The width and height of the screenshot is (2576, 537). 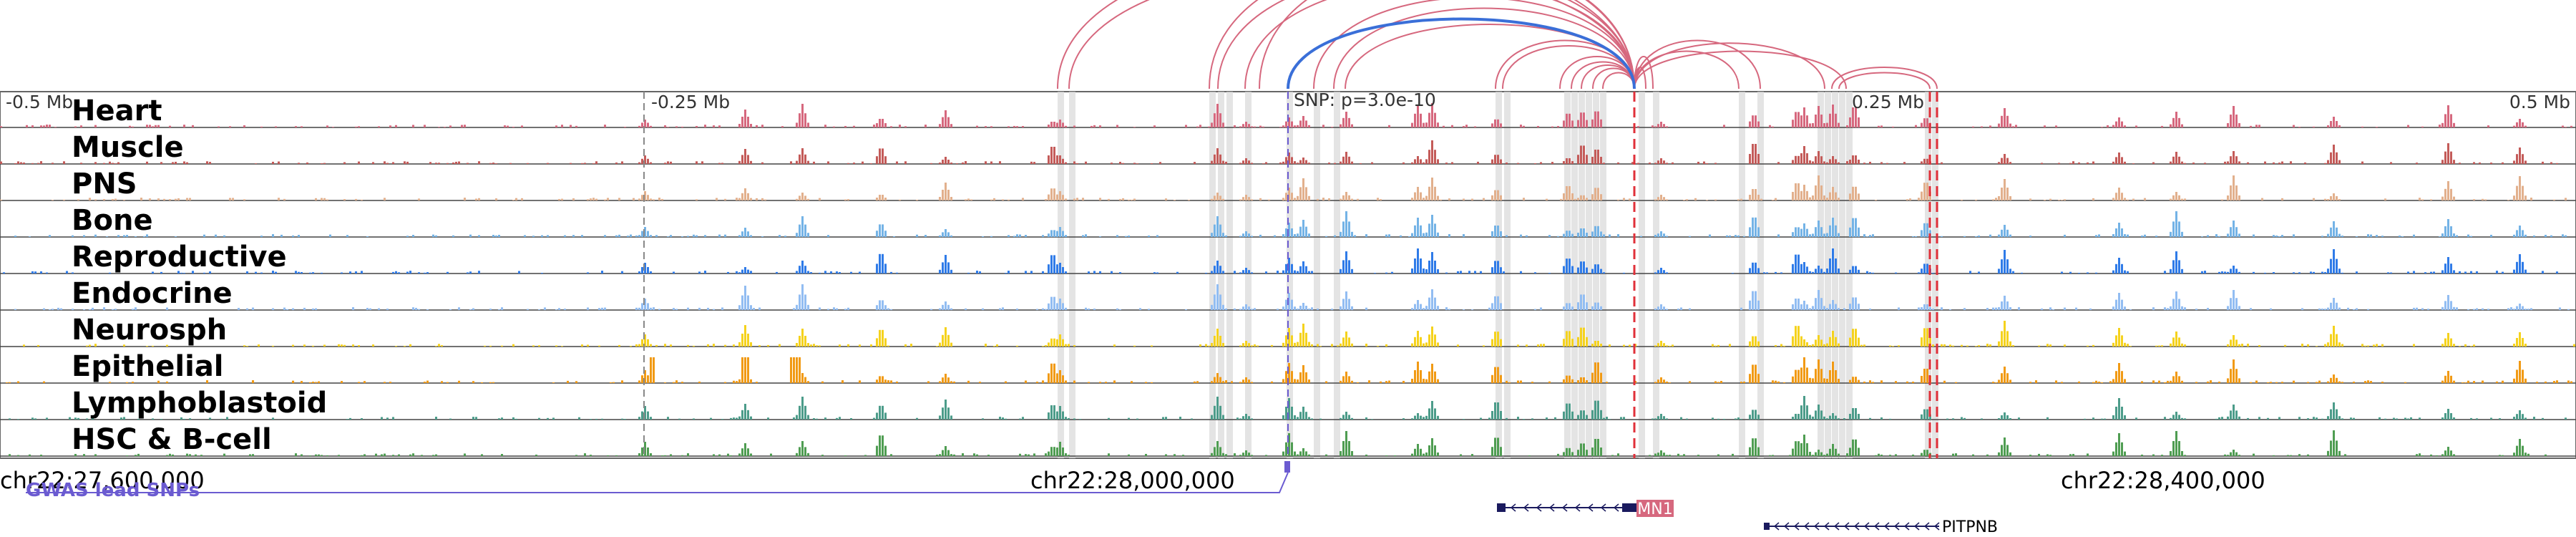 What do you see at coordinates (179, 257) in the screenshot?
I see `track-label-reproductive: Reproductive` at bounding box center [179, 257].